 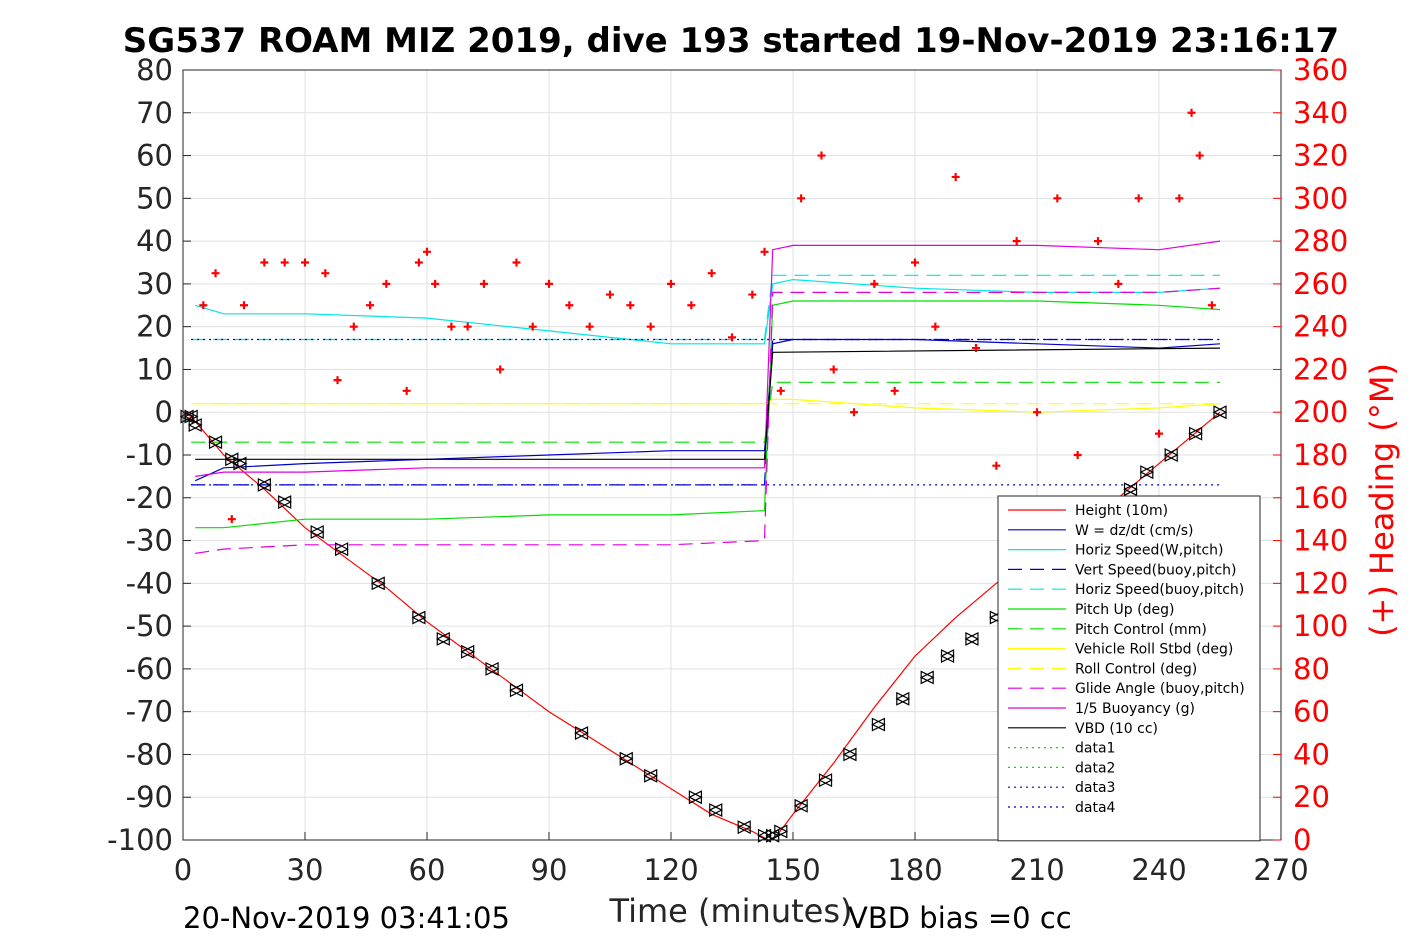 What do you see at coordinates (149, 754) in the screenshot?
I see `y-tick-label: -80` at bounding box center [149, 754].